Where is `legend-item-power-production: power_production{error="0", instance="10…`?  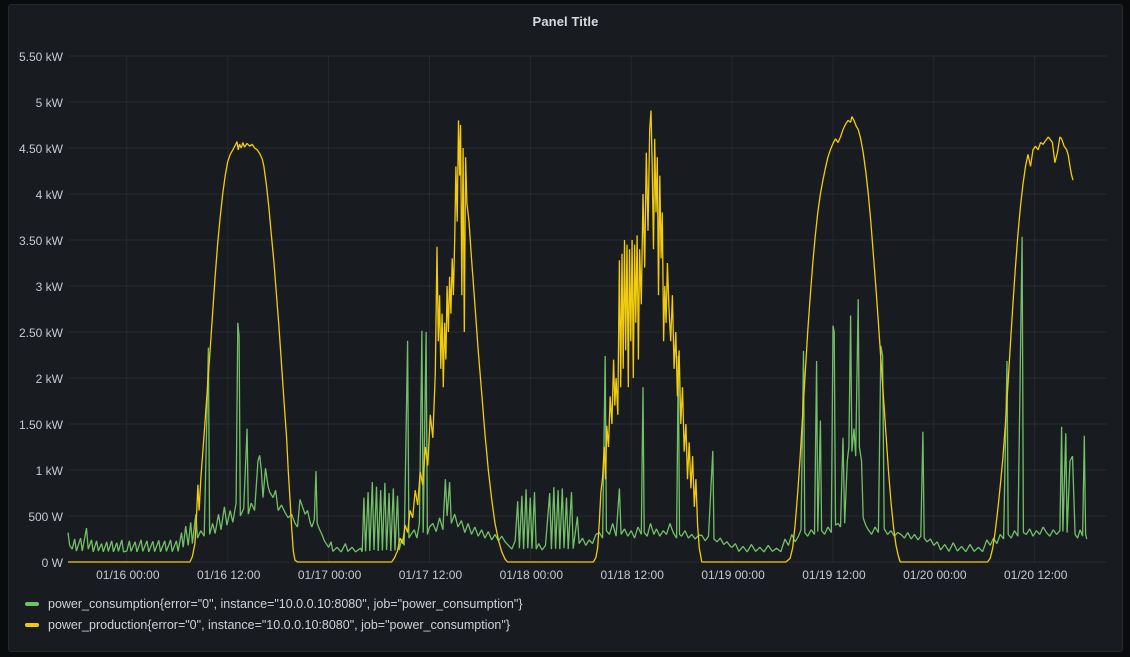
legend-item-power-production: power_production{error="0", instance="10… is located at coordinates (274, 624).